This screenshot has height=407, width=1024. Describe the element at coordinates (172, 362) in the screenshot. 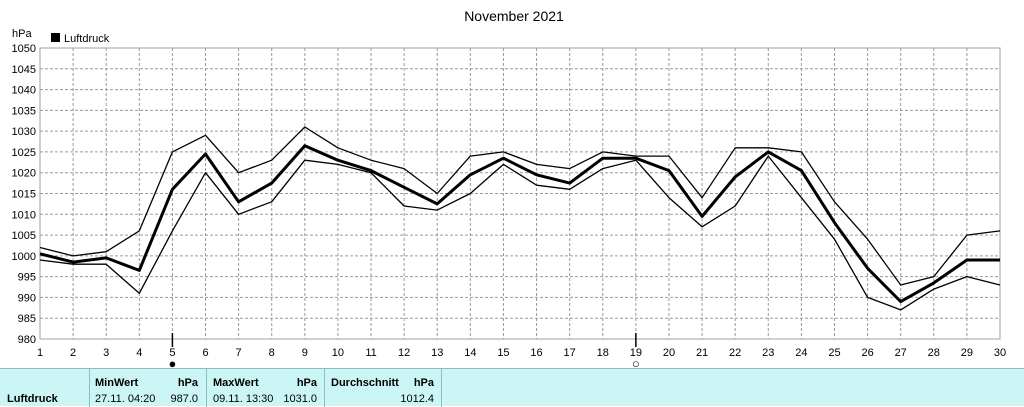

I see `moon-phase-icon: ●` at that location.